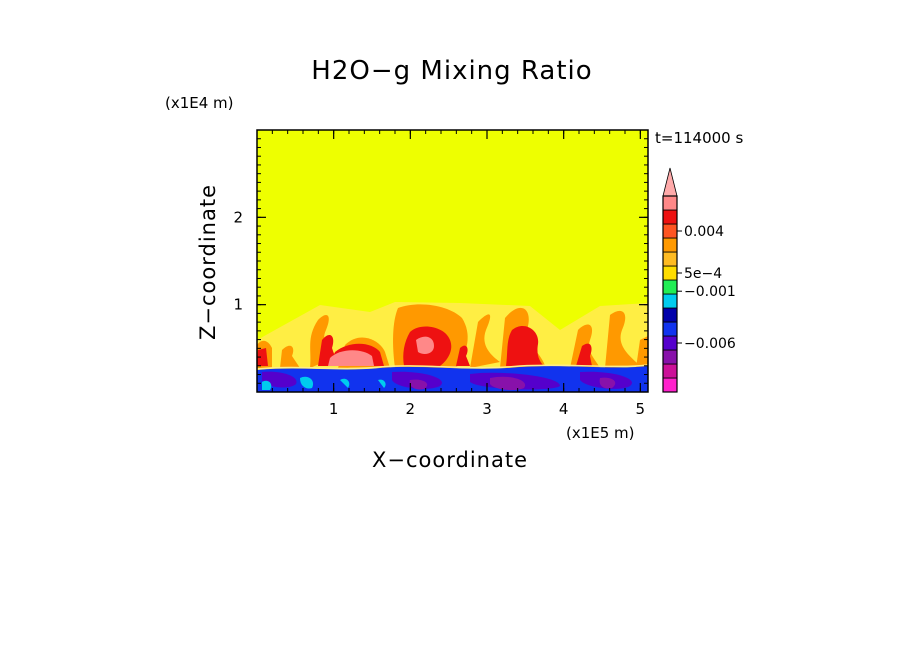 This screenshot has width=904, height=654. What do you see at coordinates (334, 409) in the screenshot?
I see `x-tick-label: 1` at bounding box center [334, 409].